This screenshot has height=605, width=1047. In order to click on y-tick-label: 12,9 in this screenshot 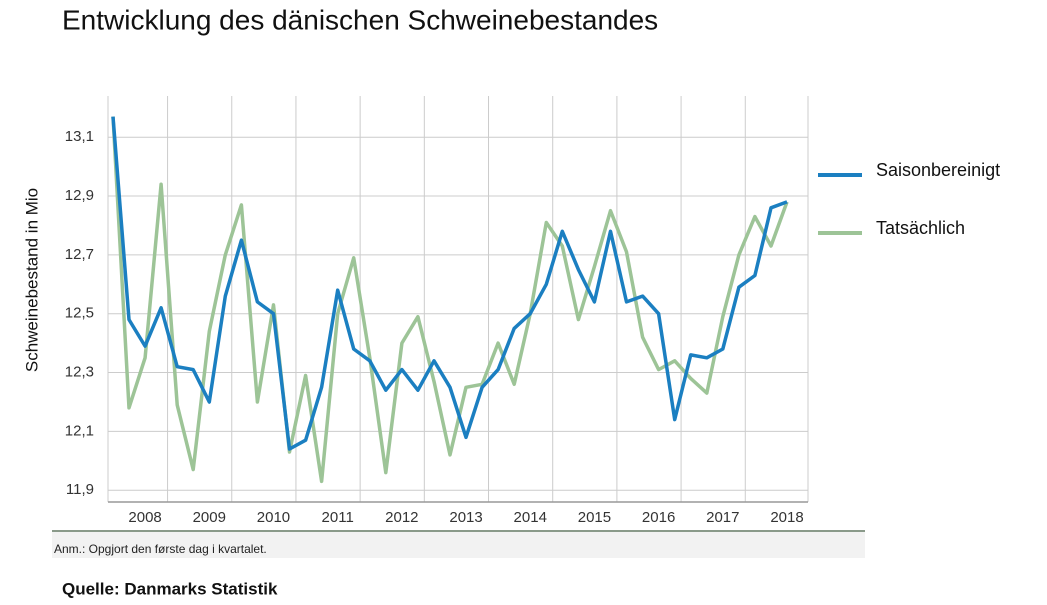, I will do `click(79, 195)`.